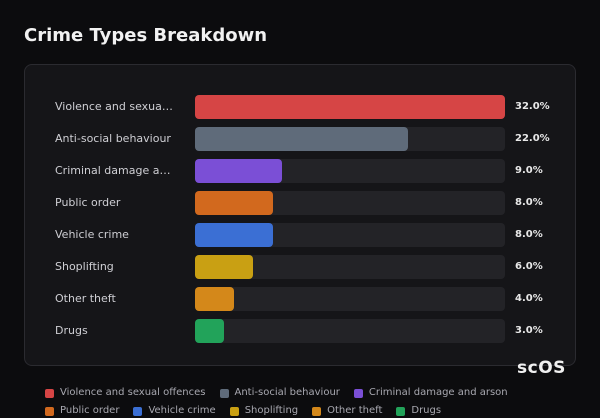  I want to click on legend-label: Shoplifting, so click(271, 410).